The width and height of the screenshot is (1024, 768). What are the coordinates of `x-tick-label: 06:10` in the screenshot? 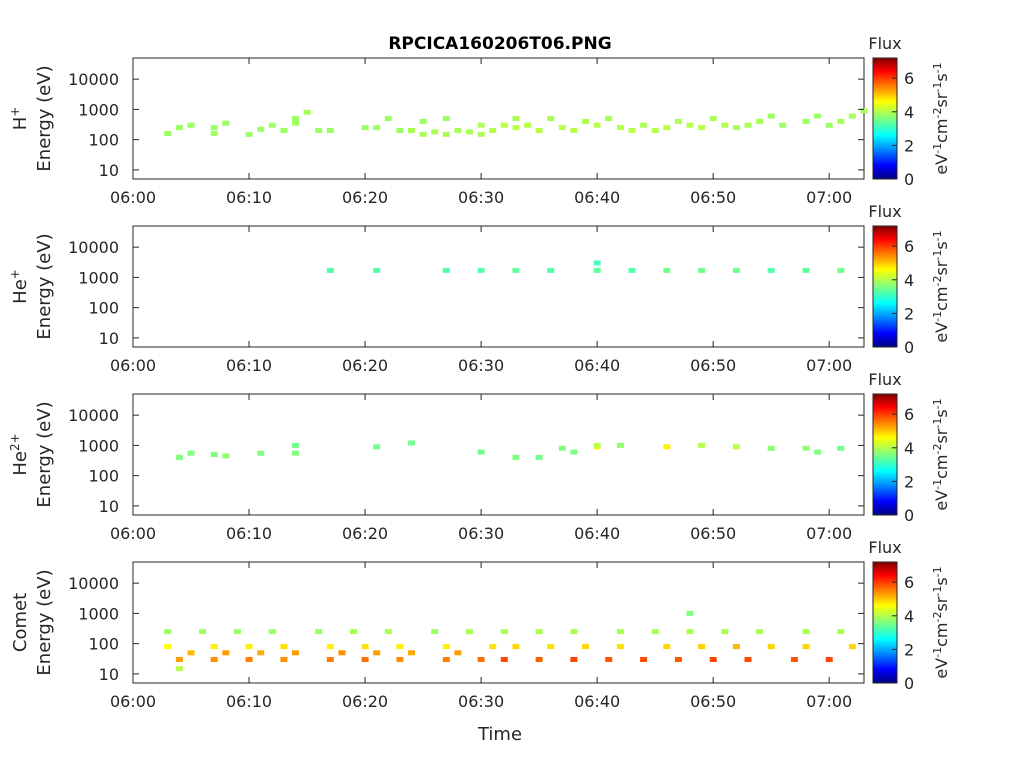 It's located at (249, 365).